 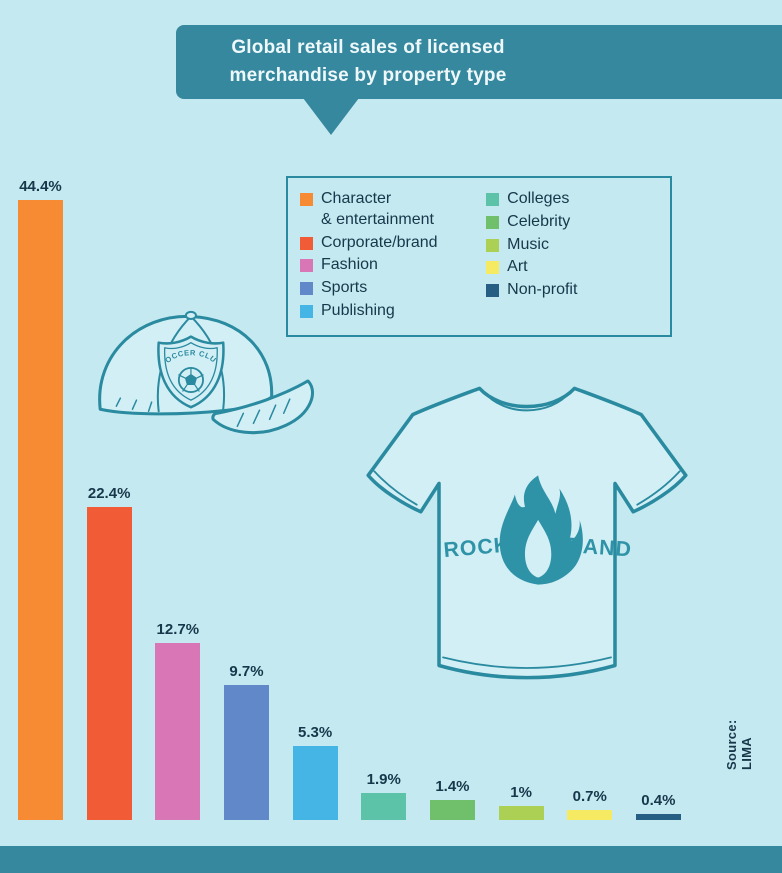 I want to click on legend-label: Art, so click(x=517, y=267).